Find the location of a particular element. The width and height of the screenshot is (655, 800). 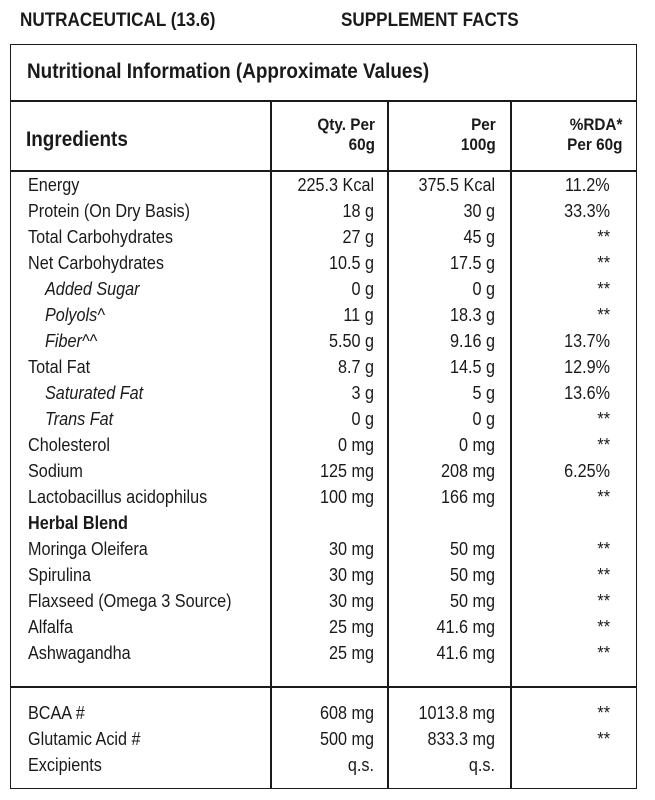

ingredient-name: Net Carbohydrates is located at coordinates (96, 263).